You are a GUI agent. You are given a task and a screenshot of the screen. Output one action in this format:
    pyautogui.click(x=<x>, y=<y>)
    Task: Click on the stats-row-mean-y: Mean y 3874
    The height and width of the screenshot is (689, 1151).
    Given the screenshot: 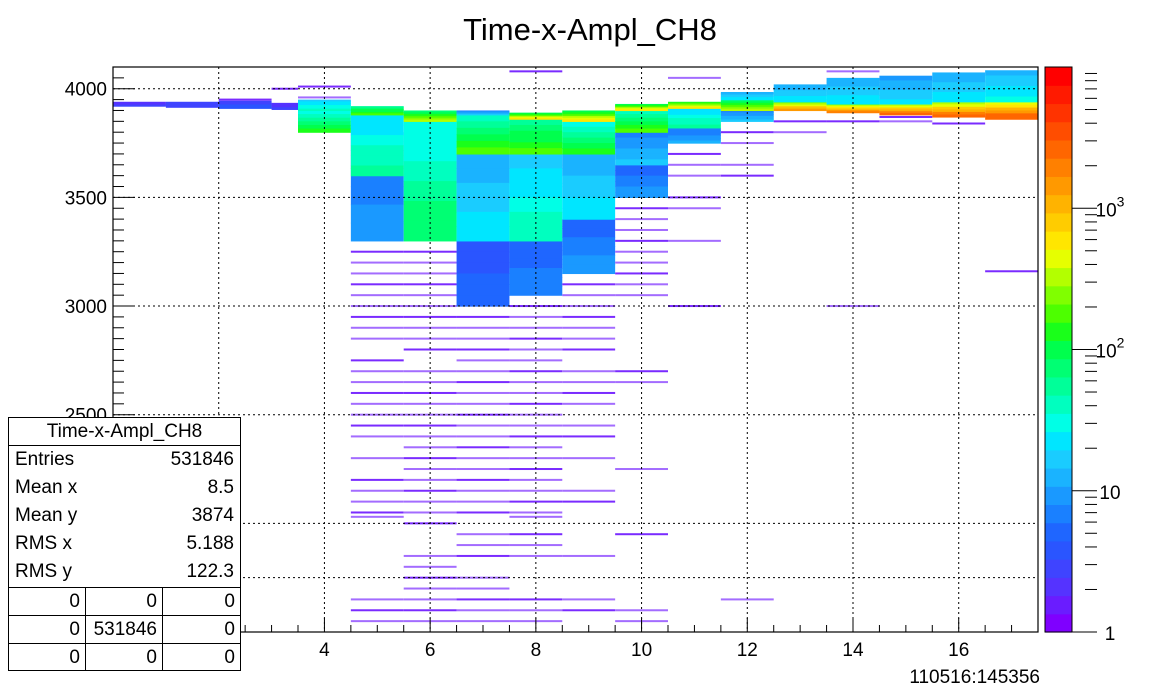 What is the action you would take?
    pyautogui.click(x=124, y=516)
    